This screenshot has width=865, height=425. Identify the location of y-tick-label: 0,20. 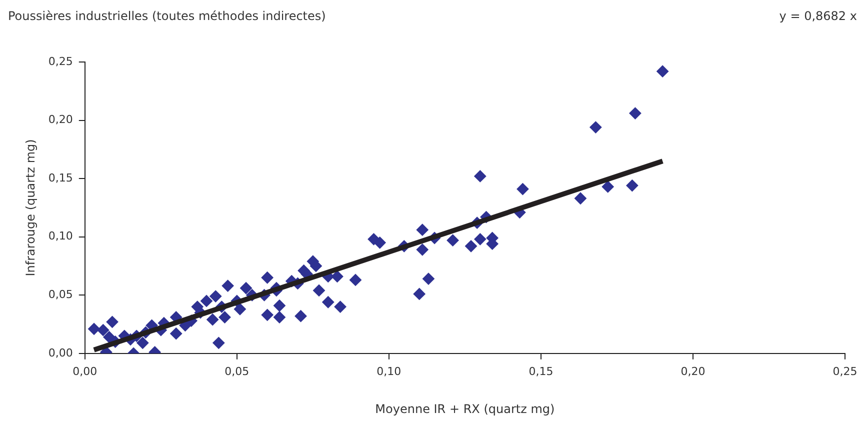
(60, 119).